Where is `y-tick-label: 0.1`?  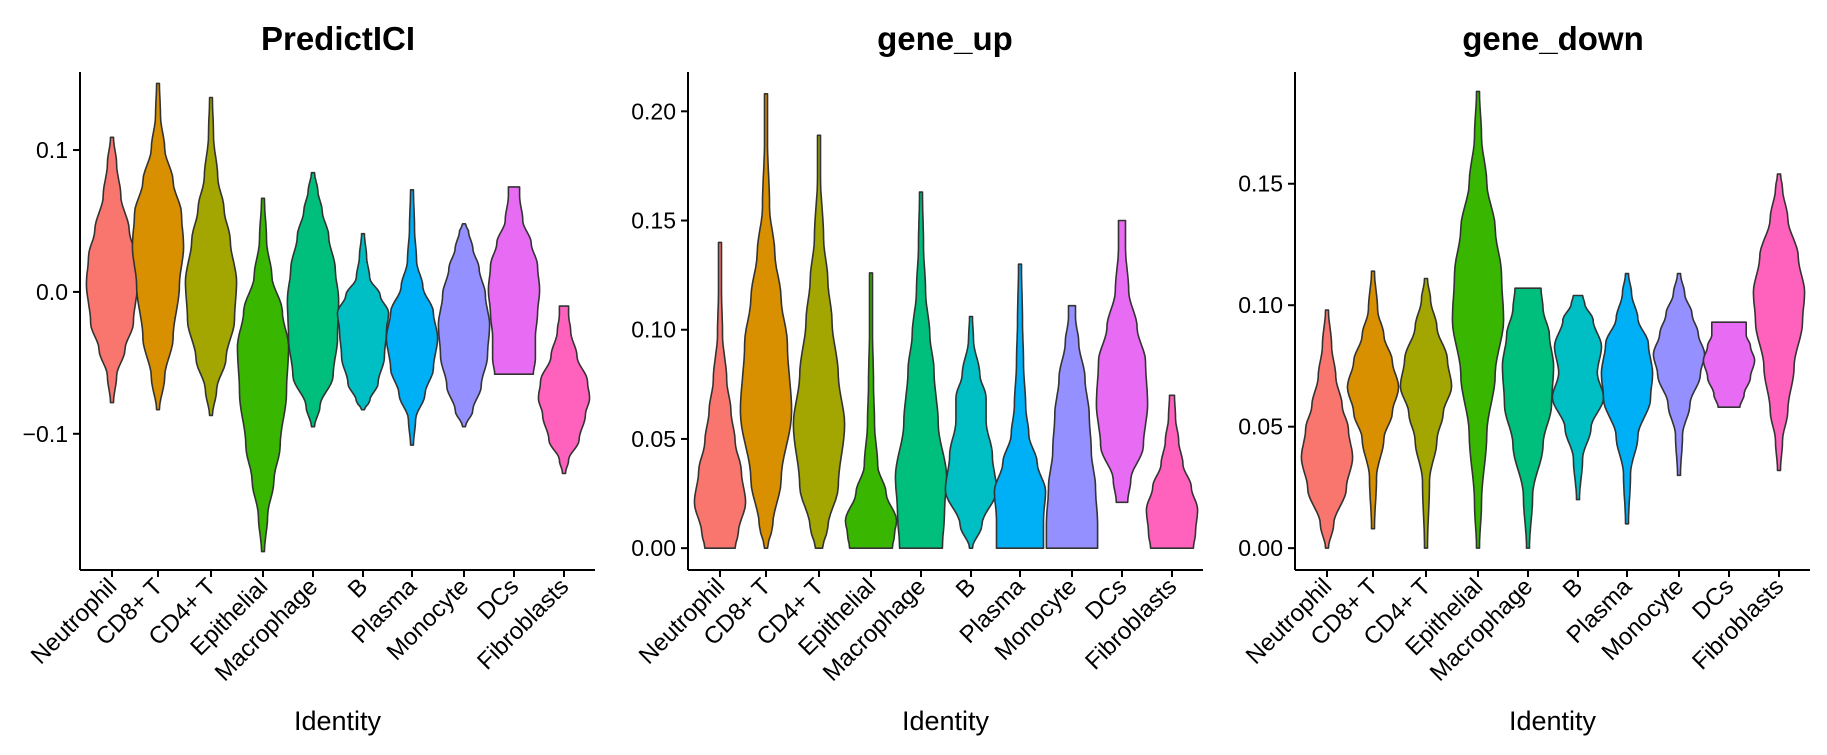 y-tick-label: 0.1 is located at coordinates (52, 150).